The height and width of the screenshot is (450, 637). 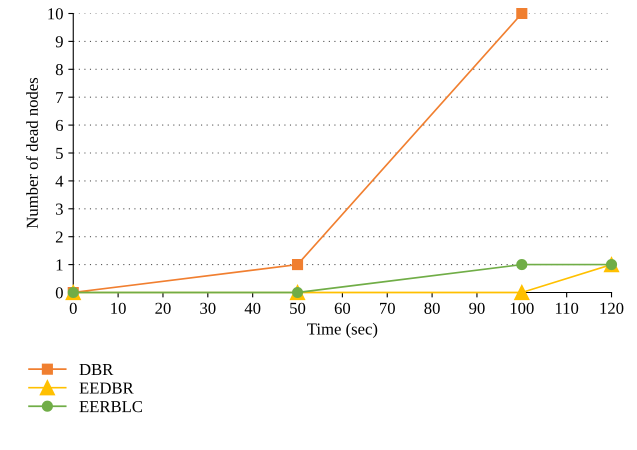 I want to click on x-tick-label: 10, so click(x=118, y=308).